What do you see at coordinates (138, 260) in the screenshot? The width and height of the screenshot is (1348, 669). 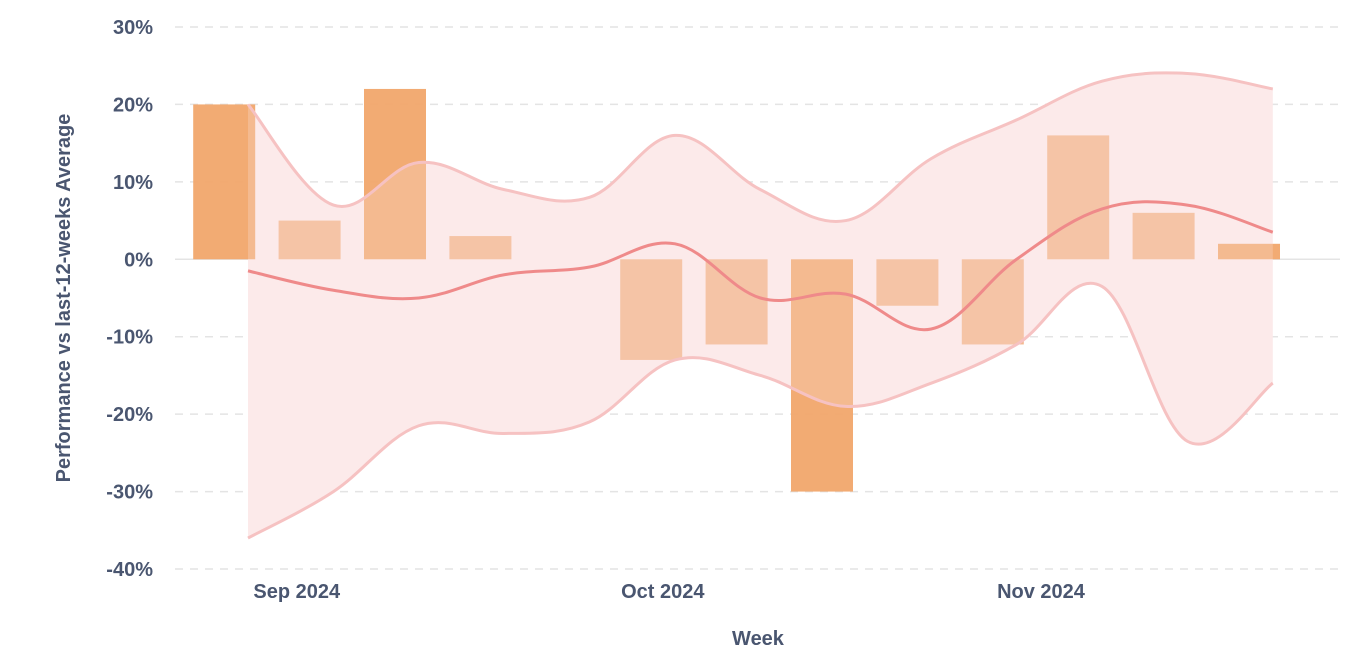 I see `y-tick-label: 0%` at bounding box center [138, 260].